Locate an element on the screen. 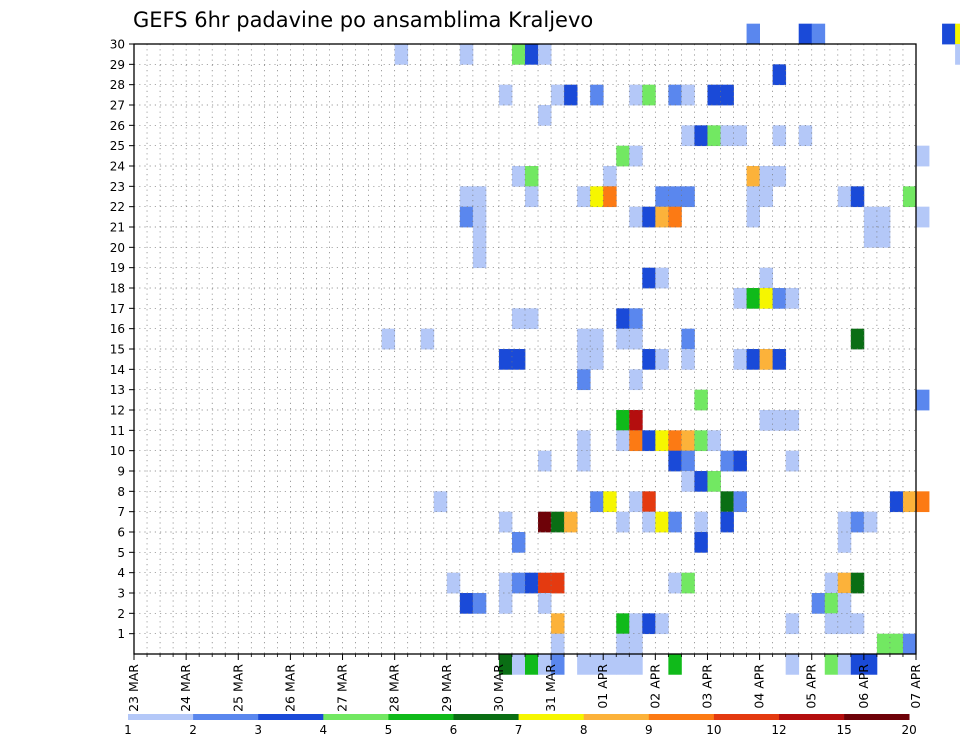 Image resolution: width=960 pixels, height=742 pixels. y-tick-label: 1 is located at coordinates (121, 634).